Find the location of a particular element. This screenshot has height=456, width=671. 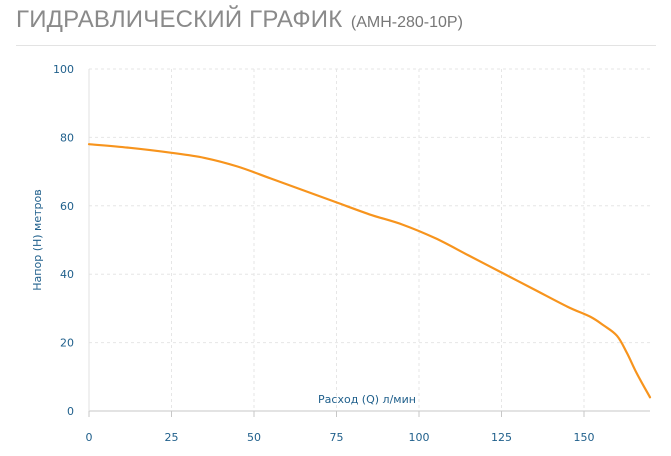

chart-subtitle: (АМН-280-10Р) is located at coordinates (406, 22).